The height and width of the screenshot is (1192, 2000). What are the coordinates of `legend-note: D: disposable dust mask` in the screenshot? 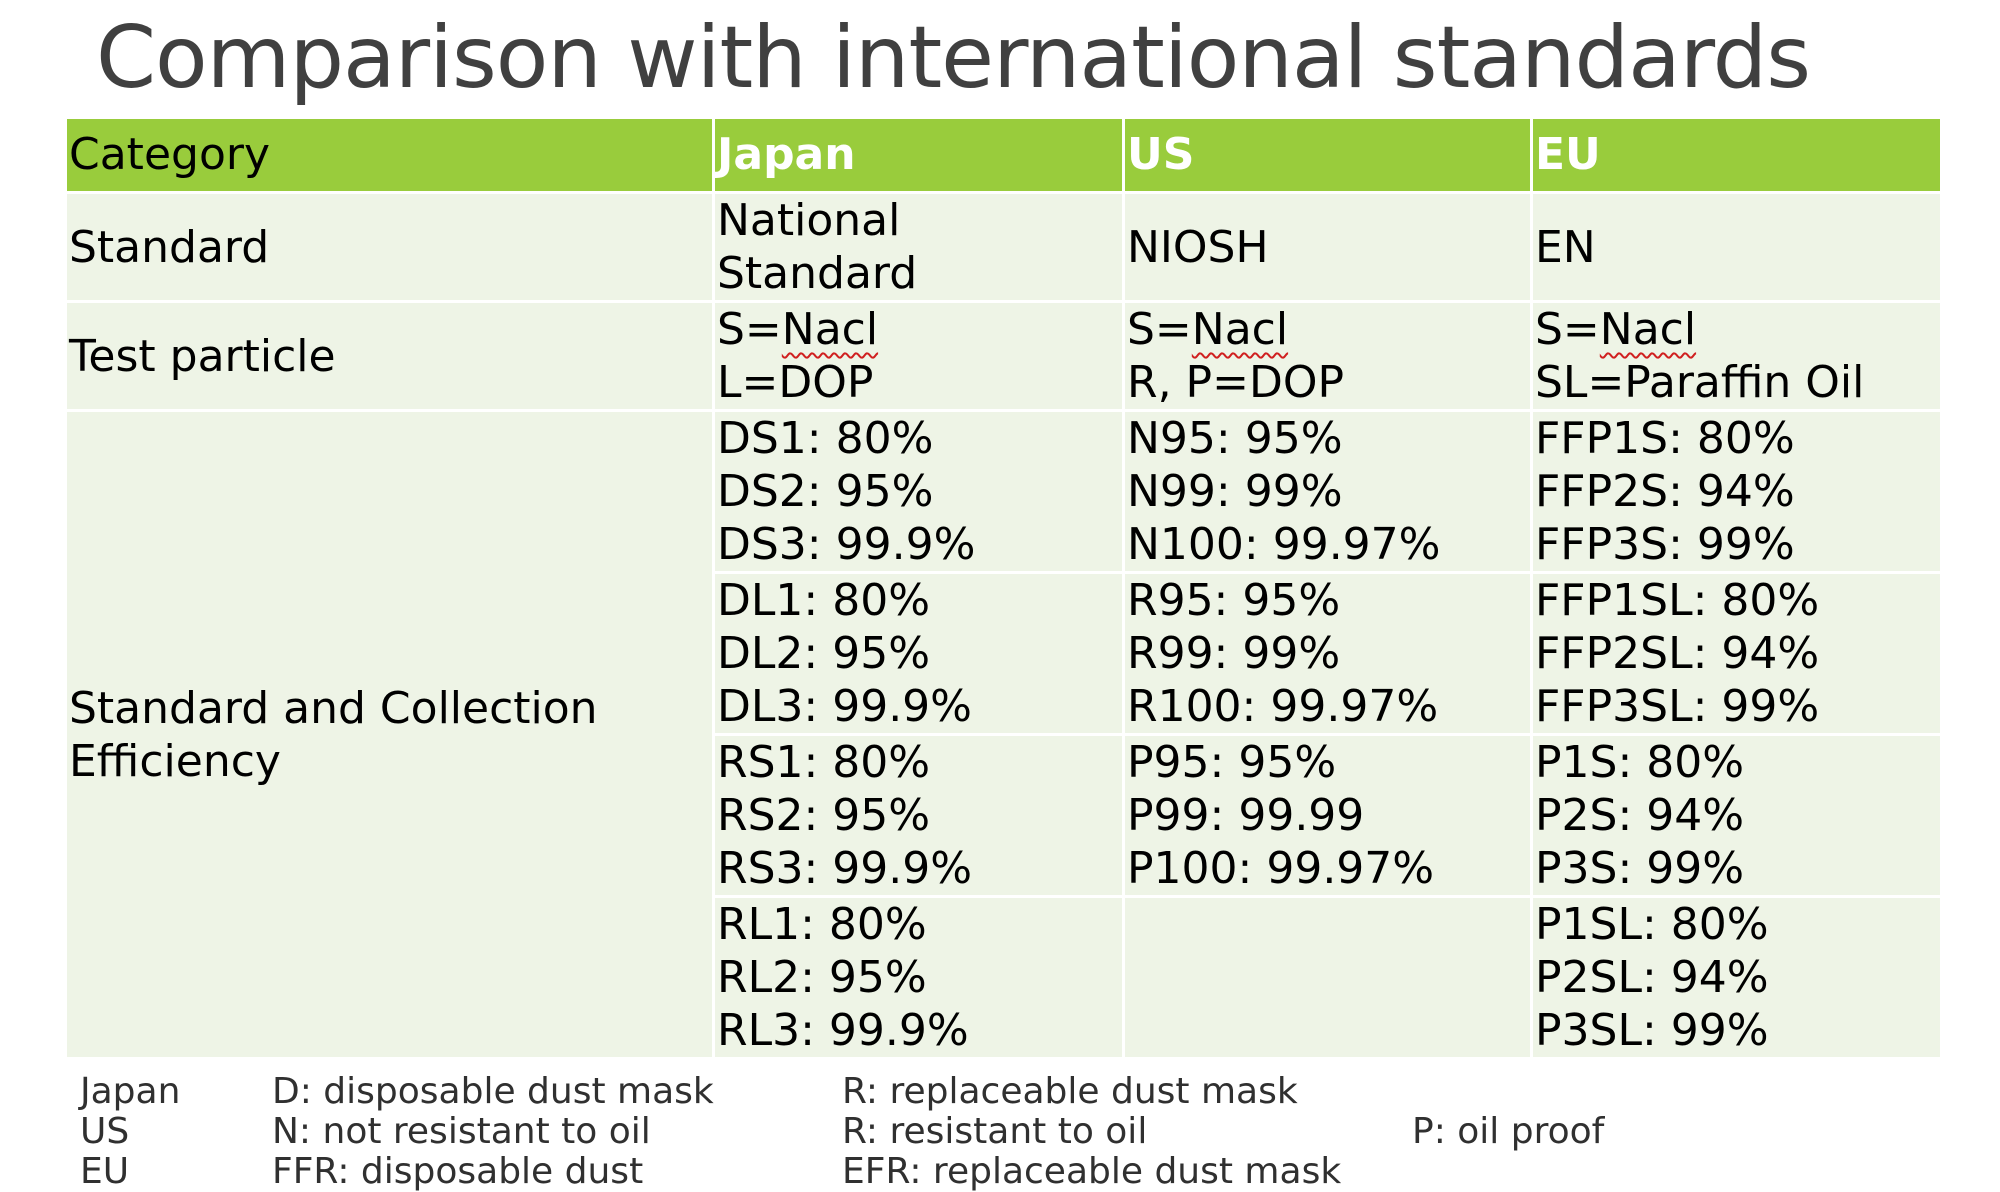 It's located at (493, 1091).